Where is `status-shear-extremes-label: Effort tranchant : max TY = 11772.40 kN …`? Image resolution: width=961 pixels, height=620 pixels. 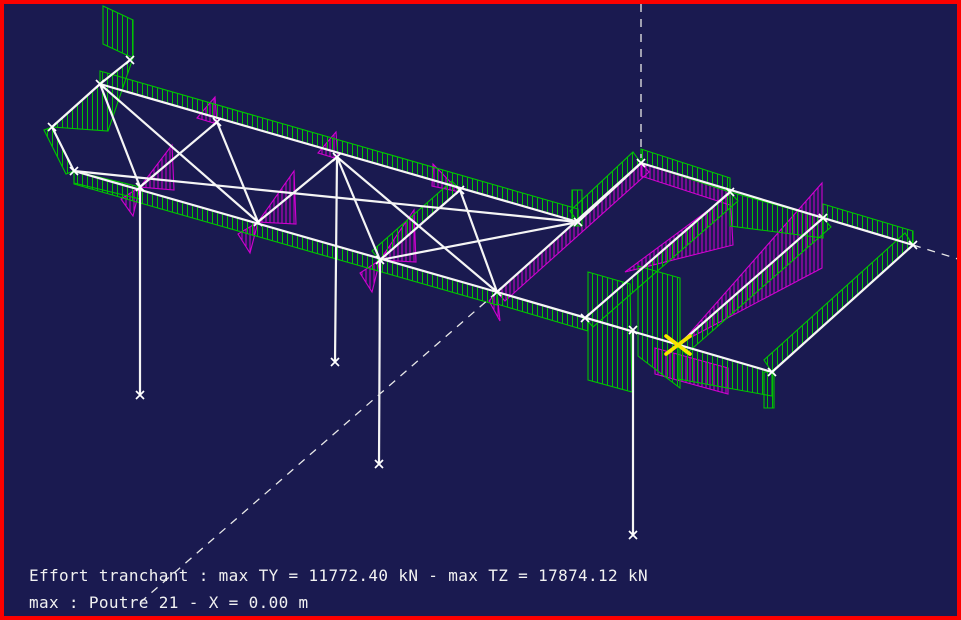
status-shear-extremes-label: Effort tranchant : max TY = 11772.40 kN … is located at coordinates (338, 575).